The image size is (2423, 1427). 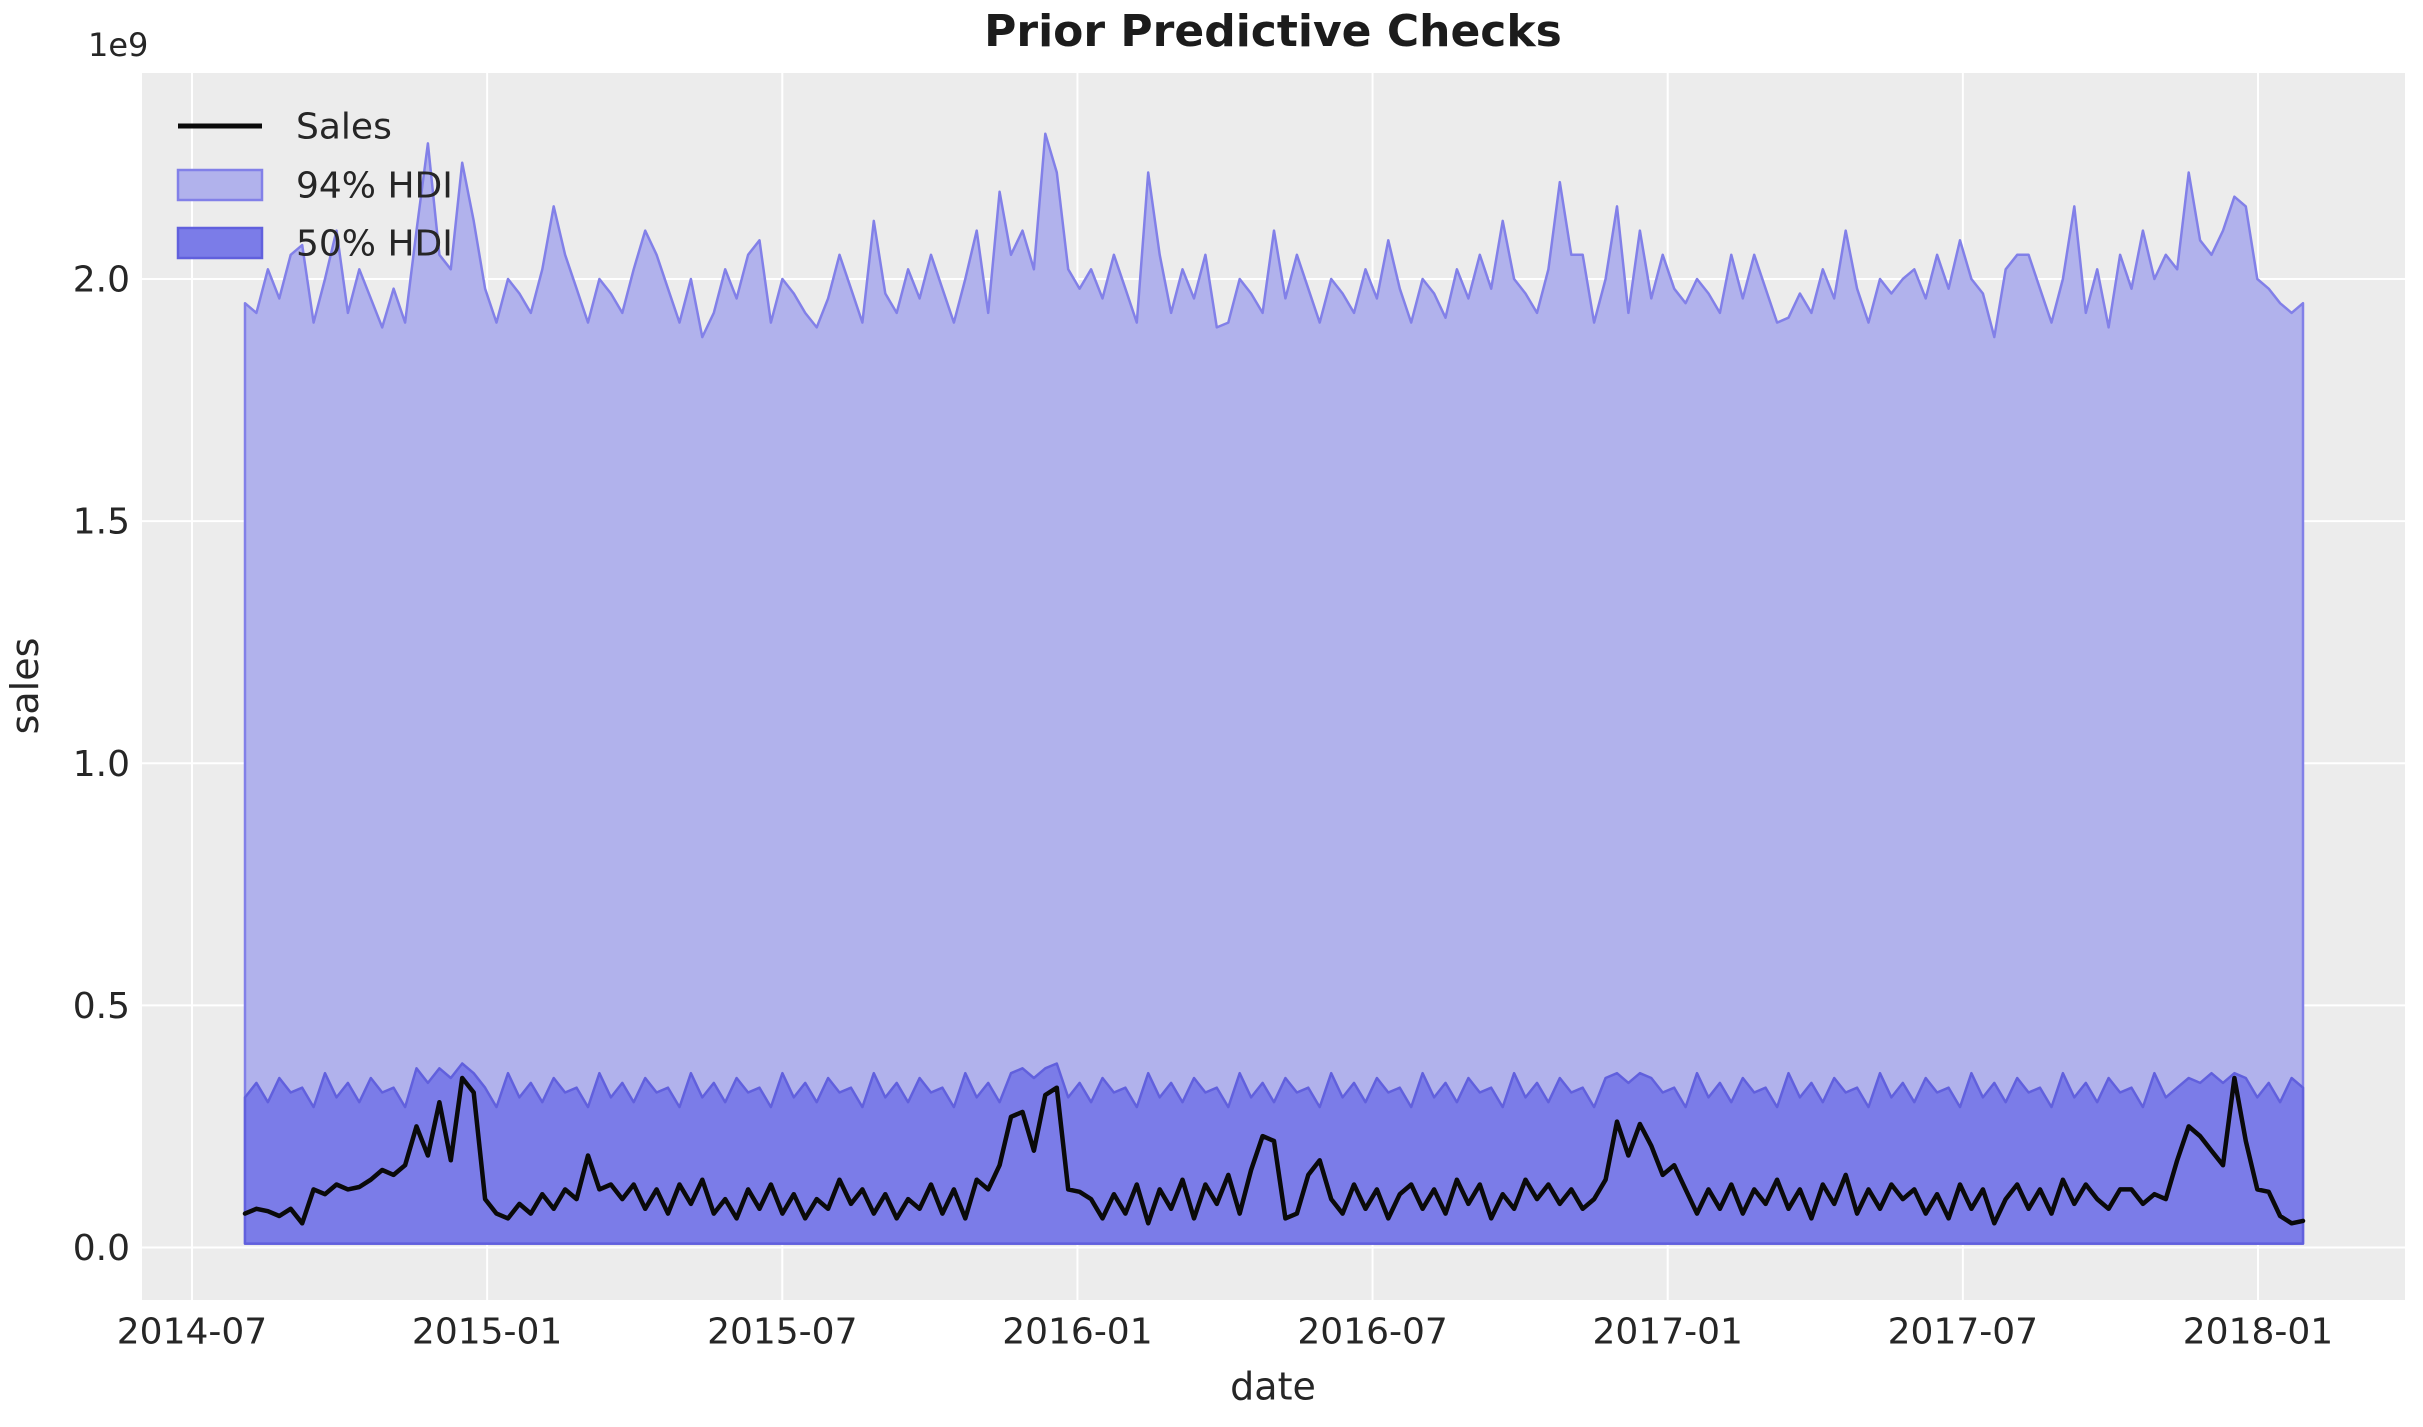 I want to click on legend-94-hdi-label: 94% HDI, so click(x=374, y=186).